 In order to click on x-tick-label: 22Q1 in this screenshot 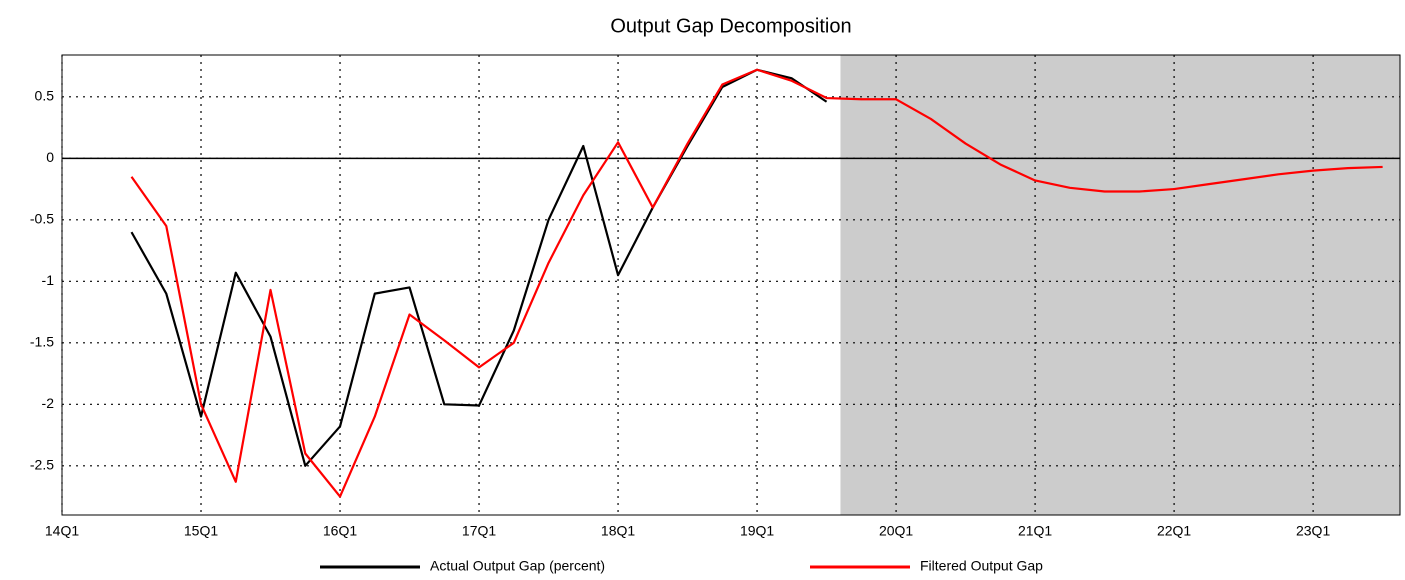, I will do `click(1174, 531)`.